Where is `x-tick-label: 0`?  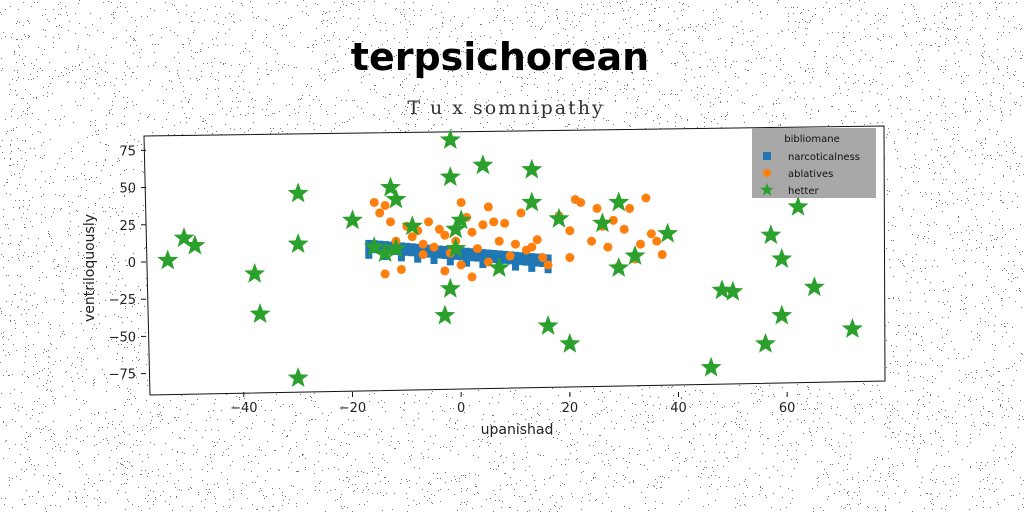 x-tick-label: 0 is located at coordinates (461, 408).